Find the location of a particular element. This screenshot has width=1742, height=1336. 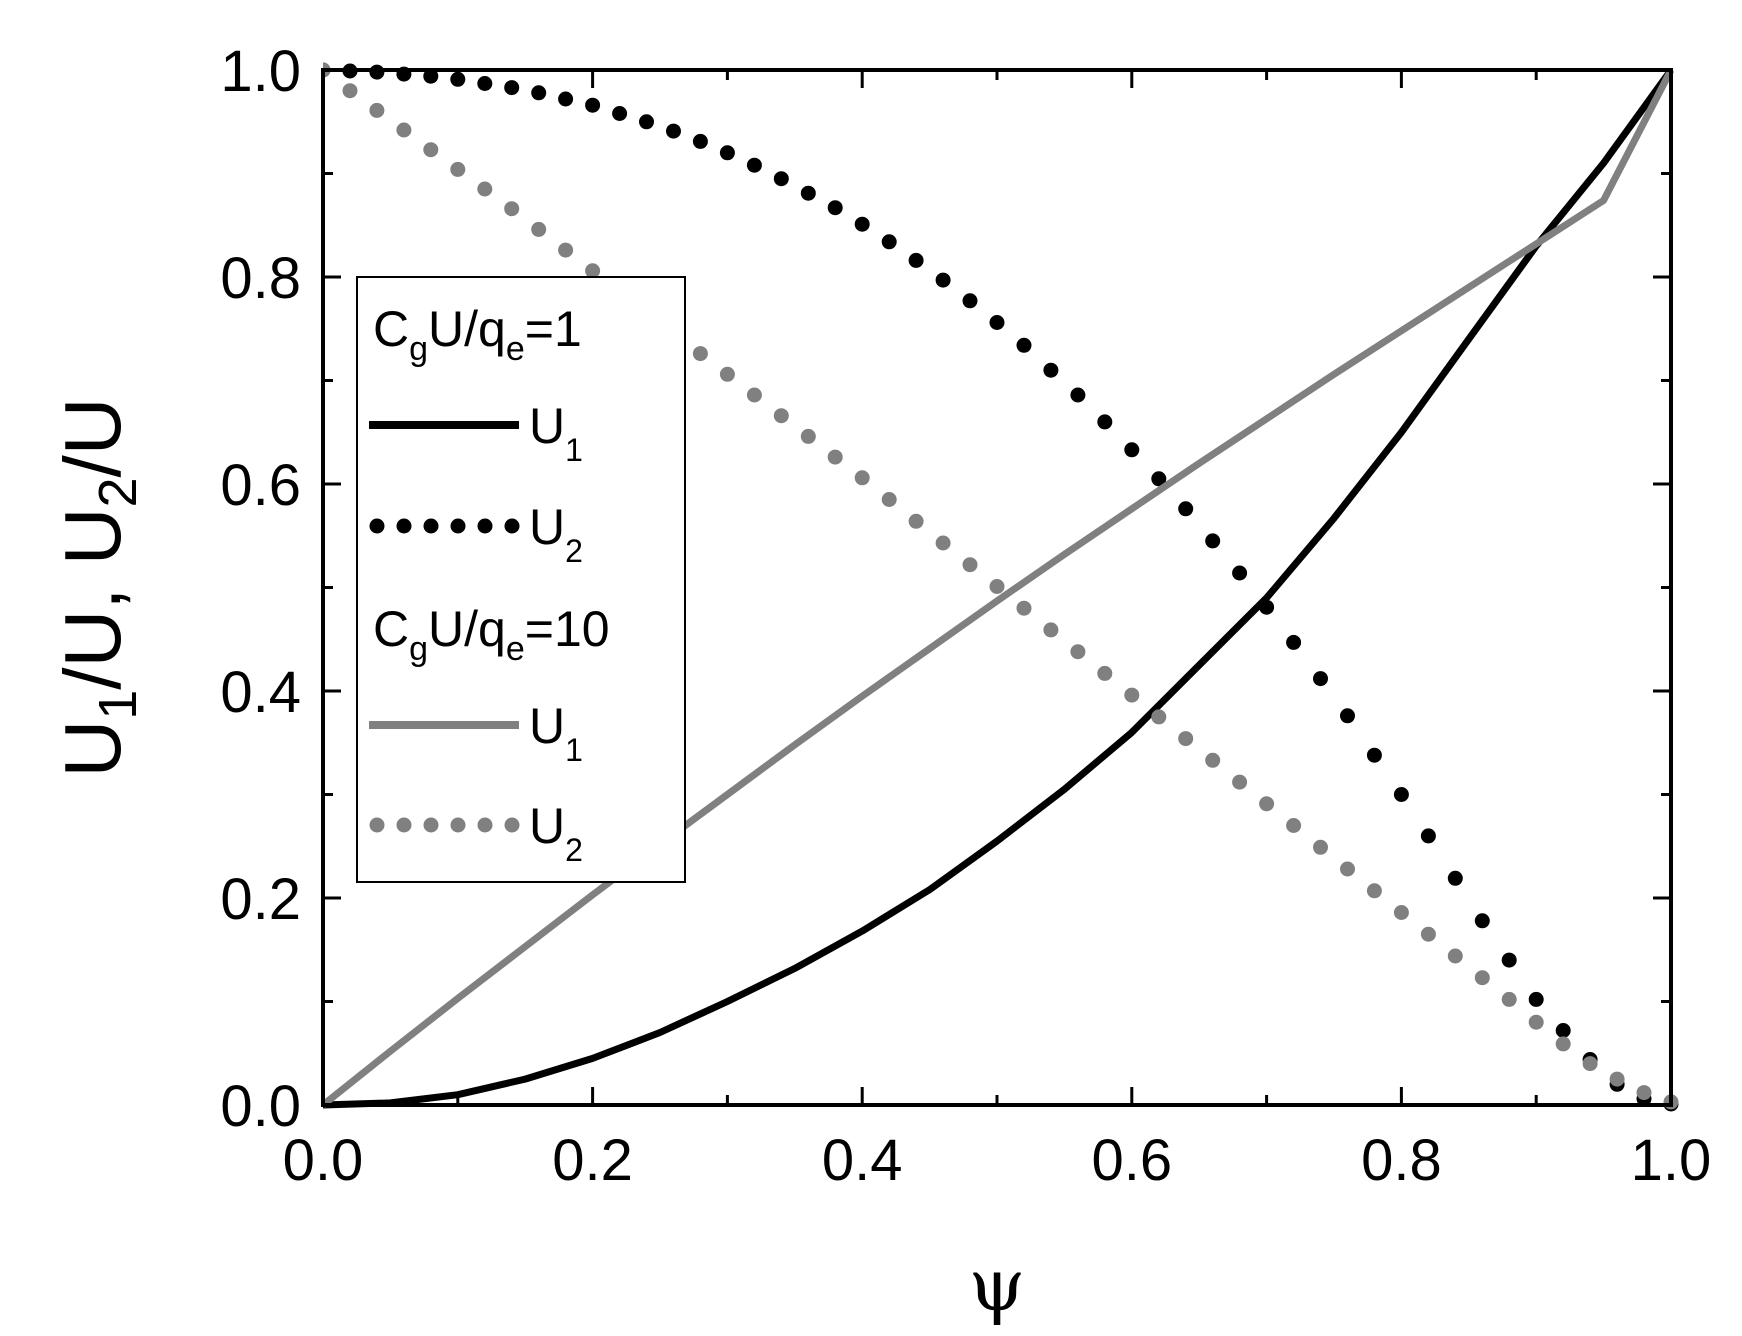

x-axis-title: ψ is located at coordinates (997, 1285).